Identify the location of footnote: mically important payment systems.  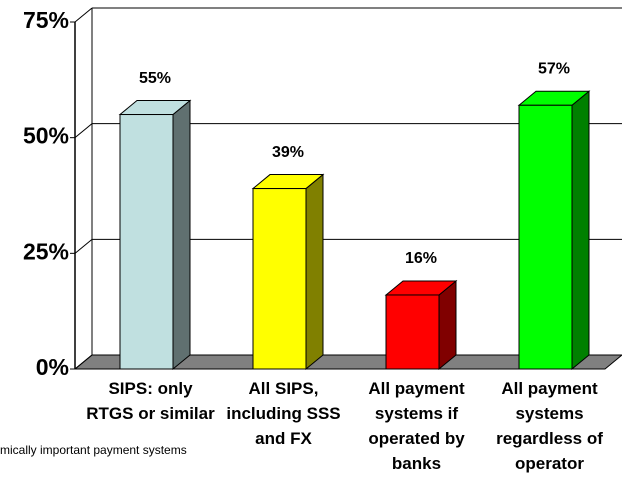
(93, 450).